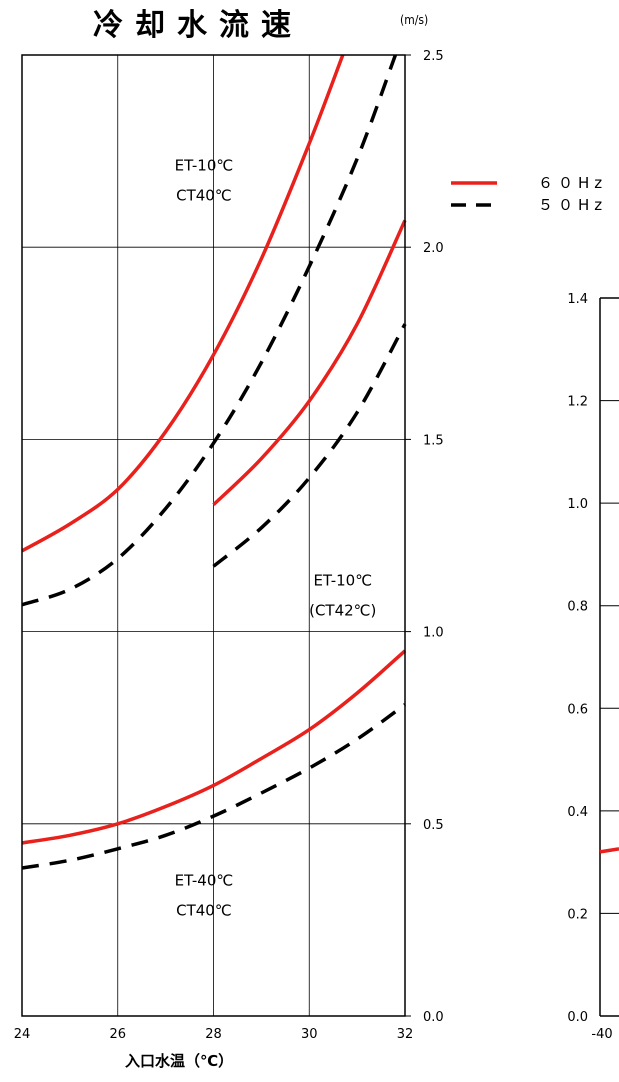 This screenshot has height=1082, width=619. I want to click on second-y-tick-label: 0.2, so click(577, 914).